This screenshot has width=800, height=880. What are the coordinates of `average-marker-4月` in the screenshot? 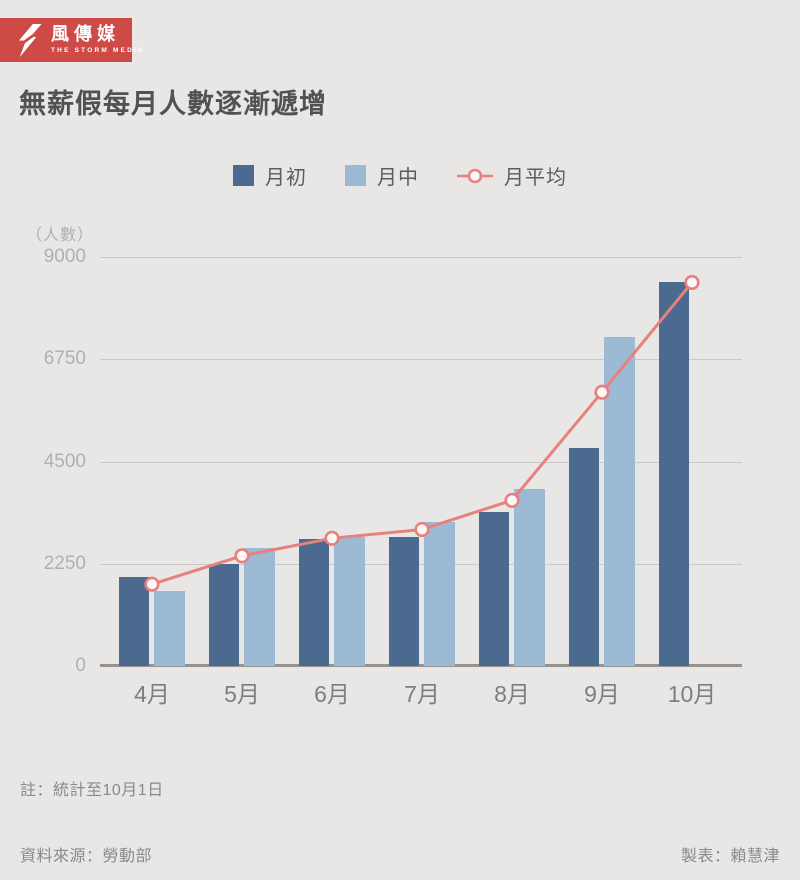 It's located at (152, 584).